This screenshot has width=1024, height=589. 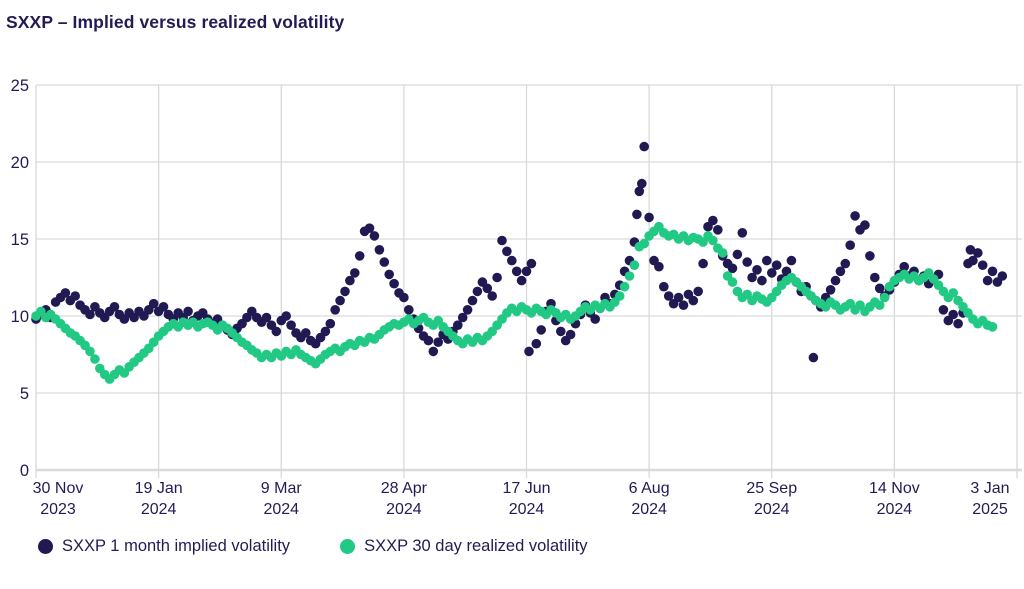 I want to click on x-tick-label: 28 Apr, so click(x=404, y=488).